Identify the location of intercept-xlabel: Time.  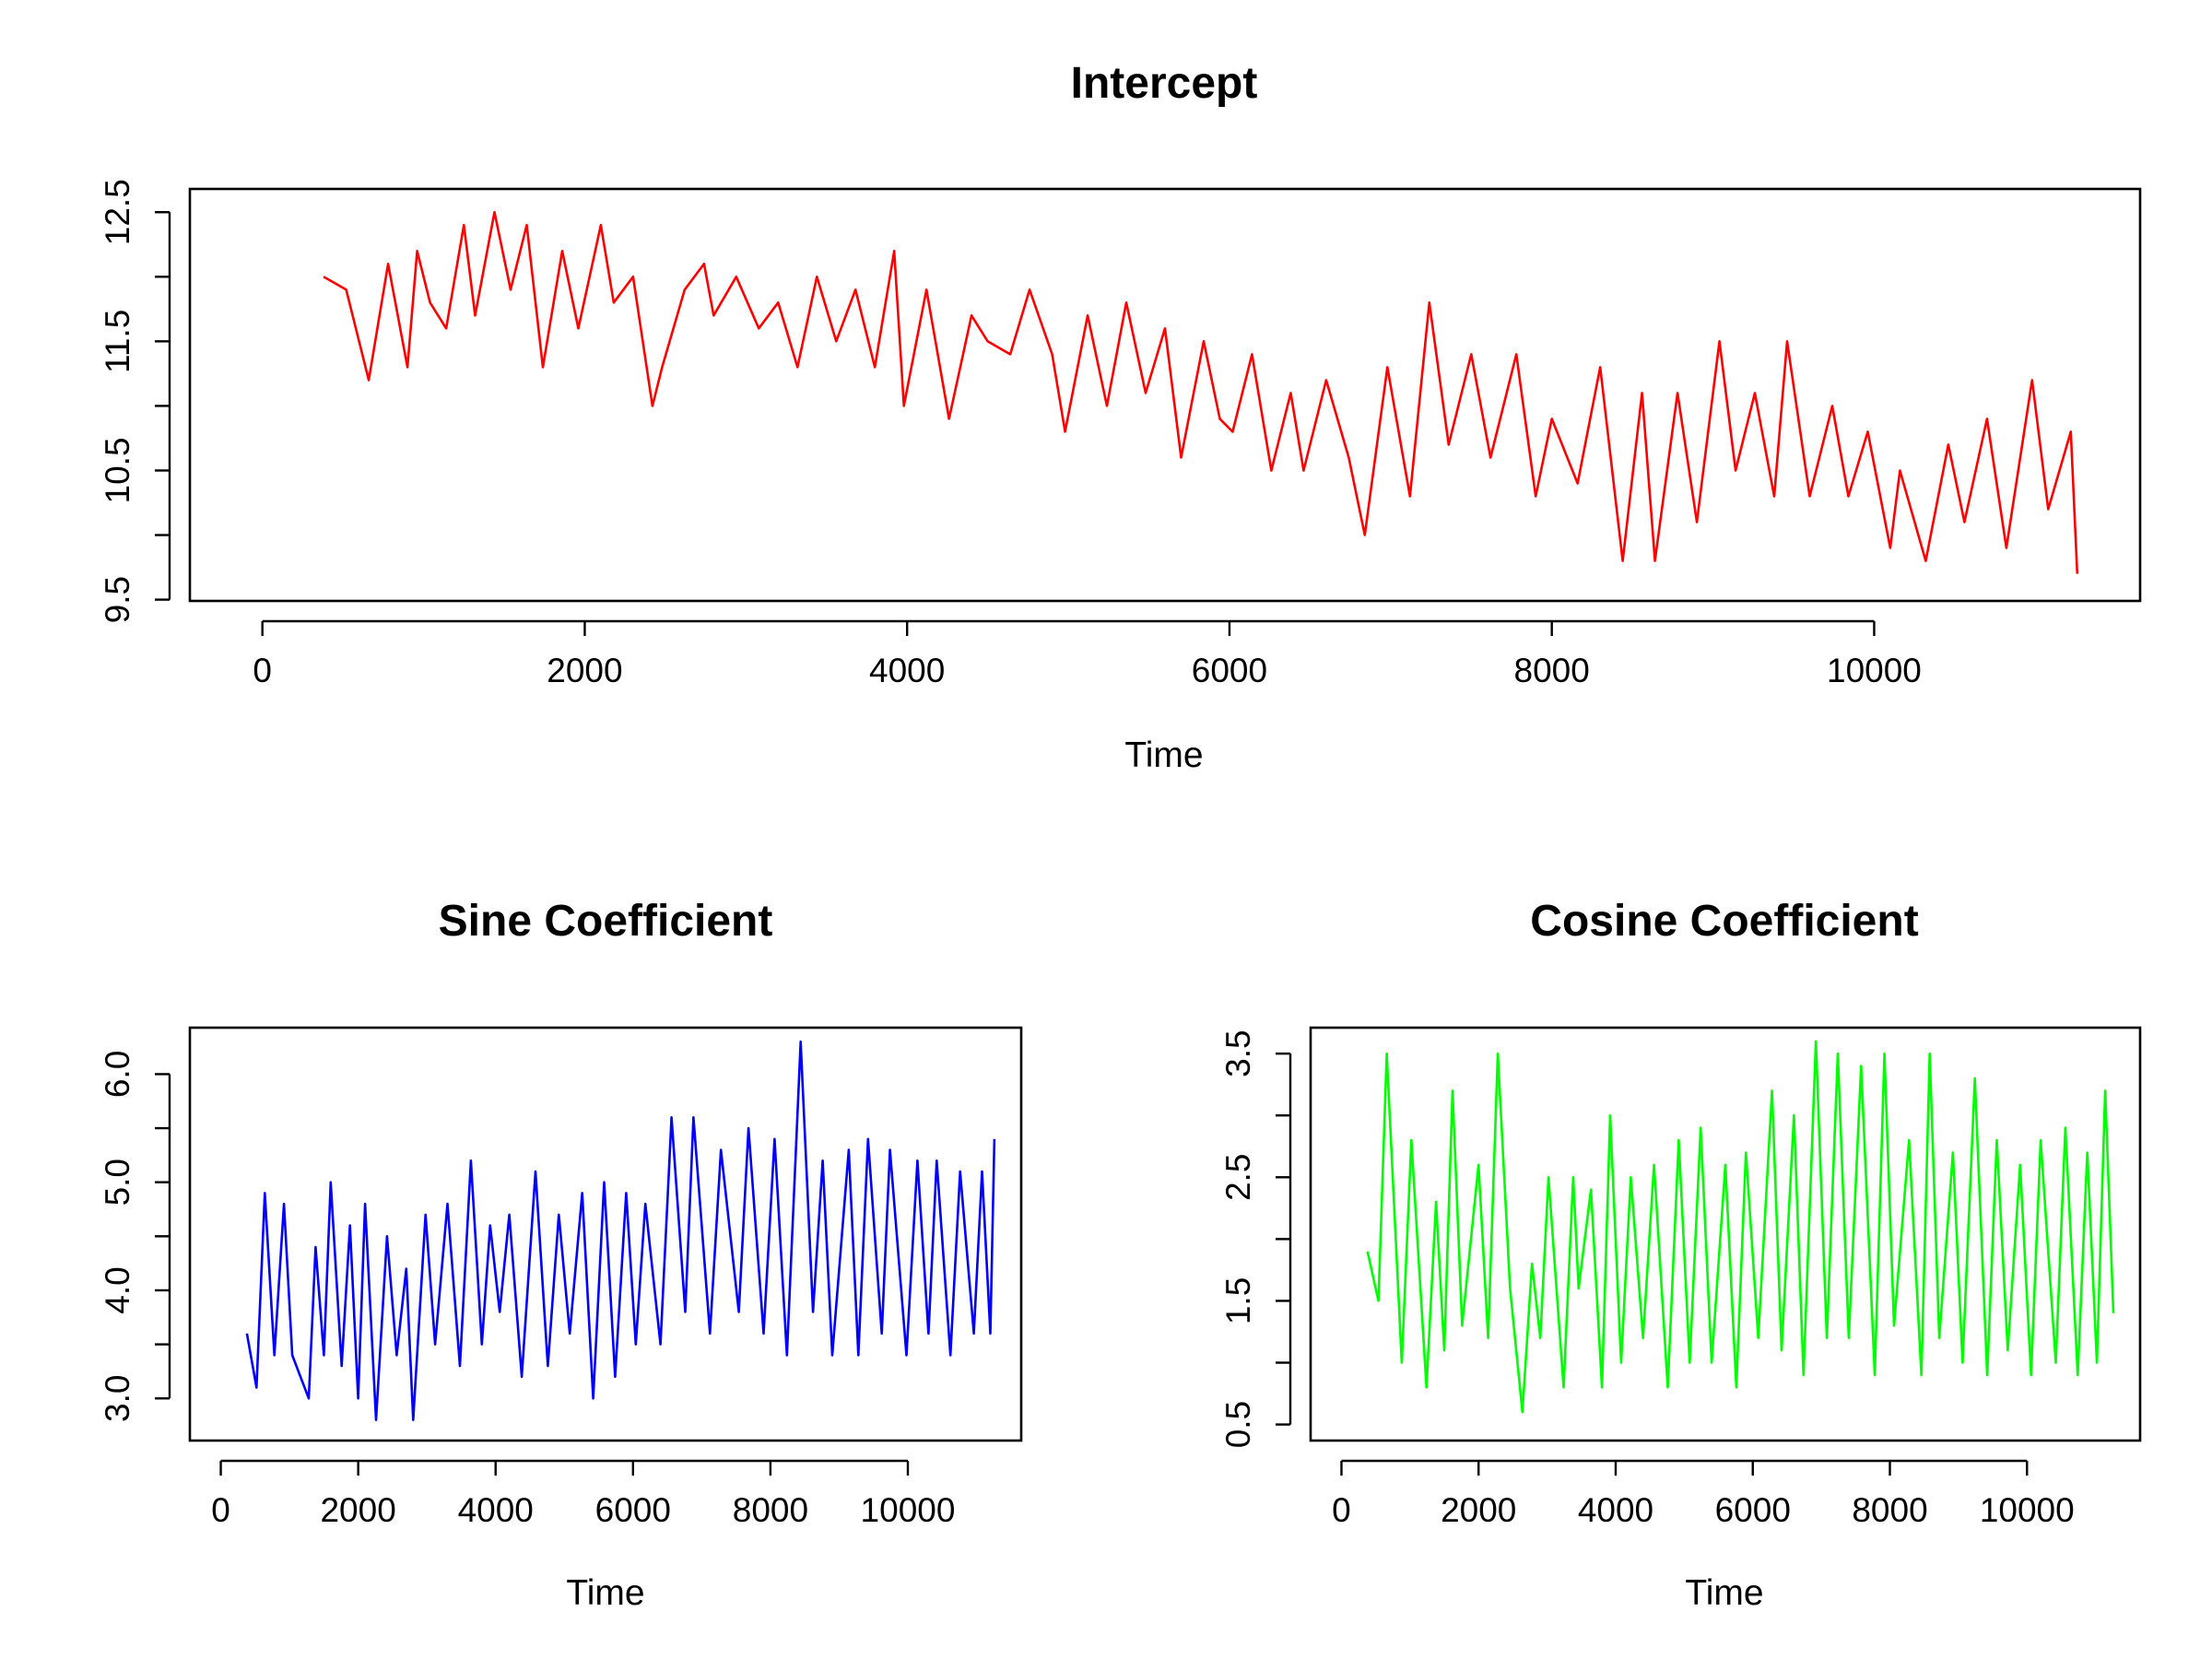
(1163, 755).